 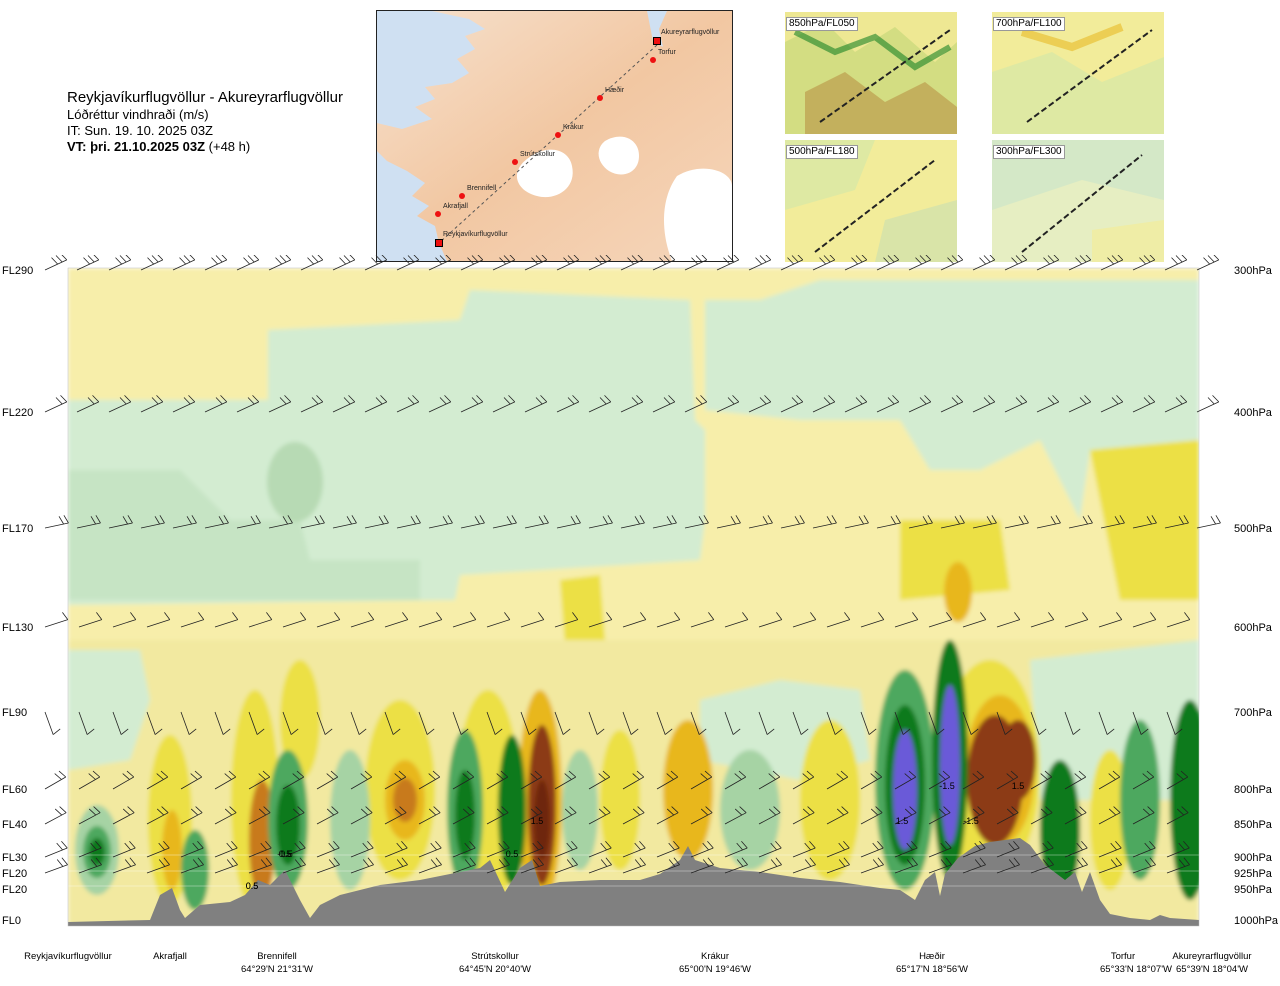 What do you see at coordinates (252, 886) in the screenshot?
I see `contour-label: 0.5` at bounding box center [252, 886].